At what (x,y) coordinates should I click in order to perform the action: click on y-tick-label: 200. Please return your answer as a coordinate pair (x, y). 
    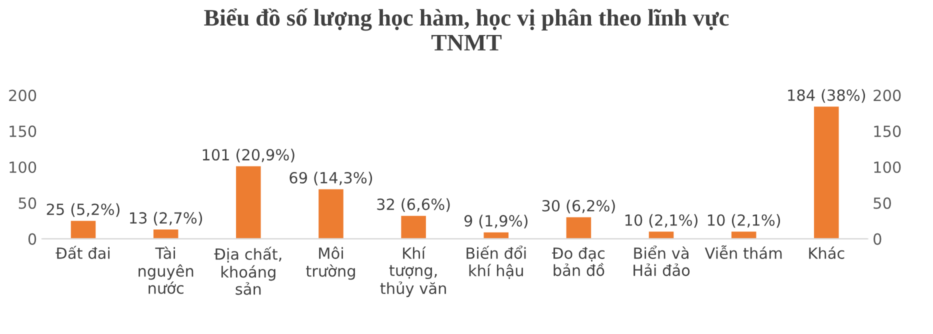
    Looking at the image, I should click on (22, 96).